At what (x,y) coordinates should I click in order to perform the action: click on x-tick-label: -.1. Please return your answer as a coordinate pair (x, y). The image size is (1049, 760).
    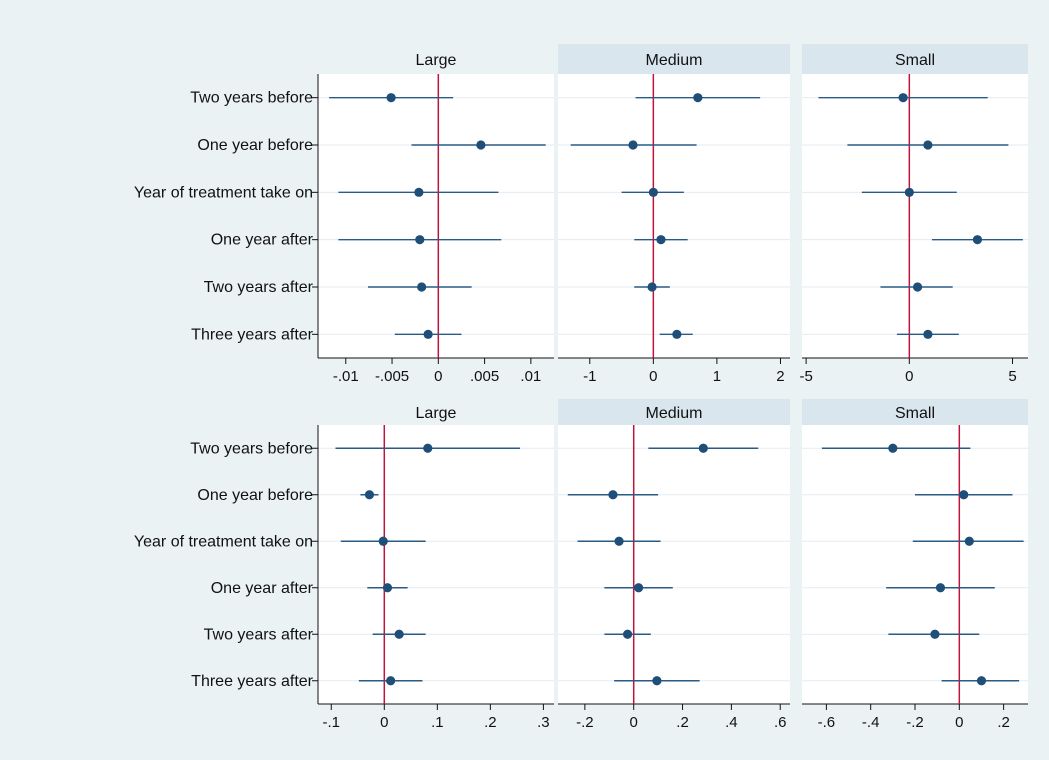
    Looking at the image, I should click on (332, 722).